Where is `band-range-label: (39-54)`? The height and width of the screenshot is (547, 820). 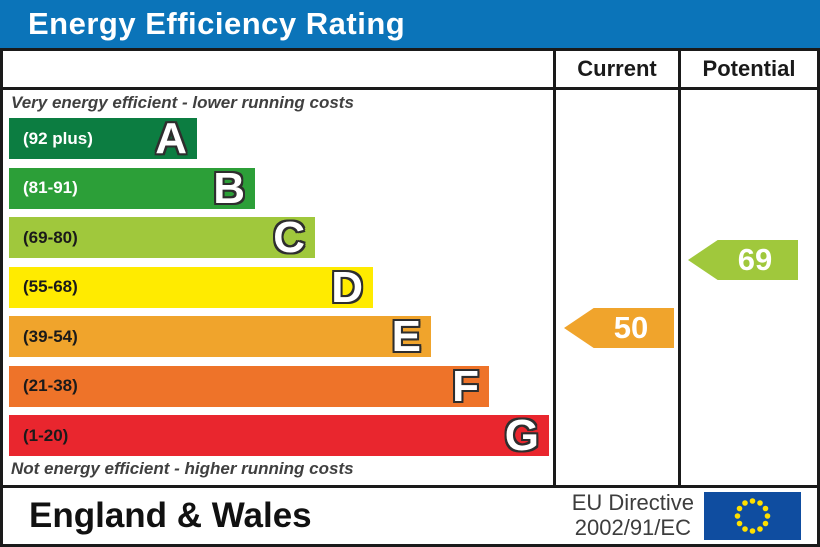 band-range-label: (39-54) is located at coordinates (50, 336).